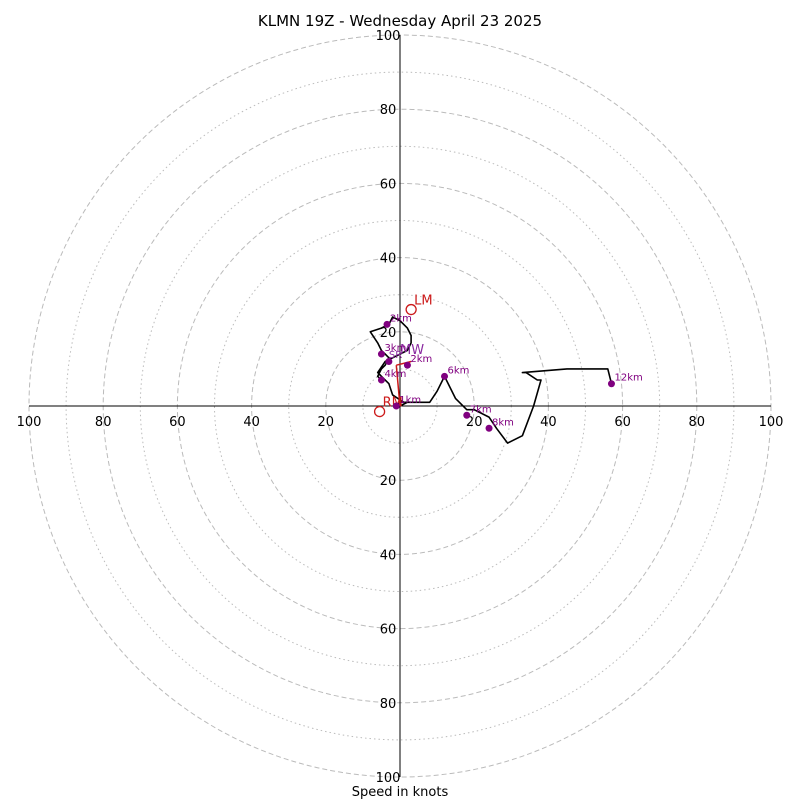 Image resolution: width=800 pixels, height=800 pixels. Describe the element at coordinates (628, 378) in the screenshot. I see `height-marker-label: 12km` at that location.